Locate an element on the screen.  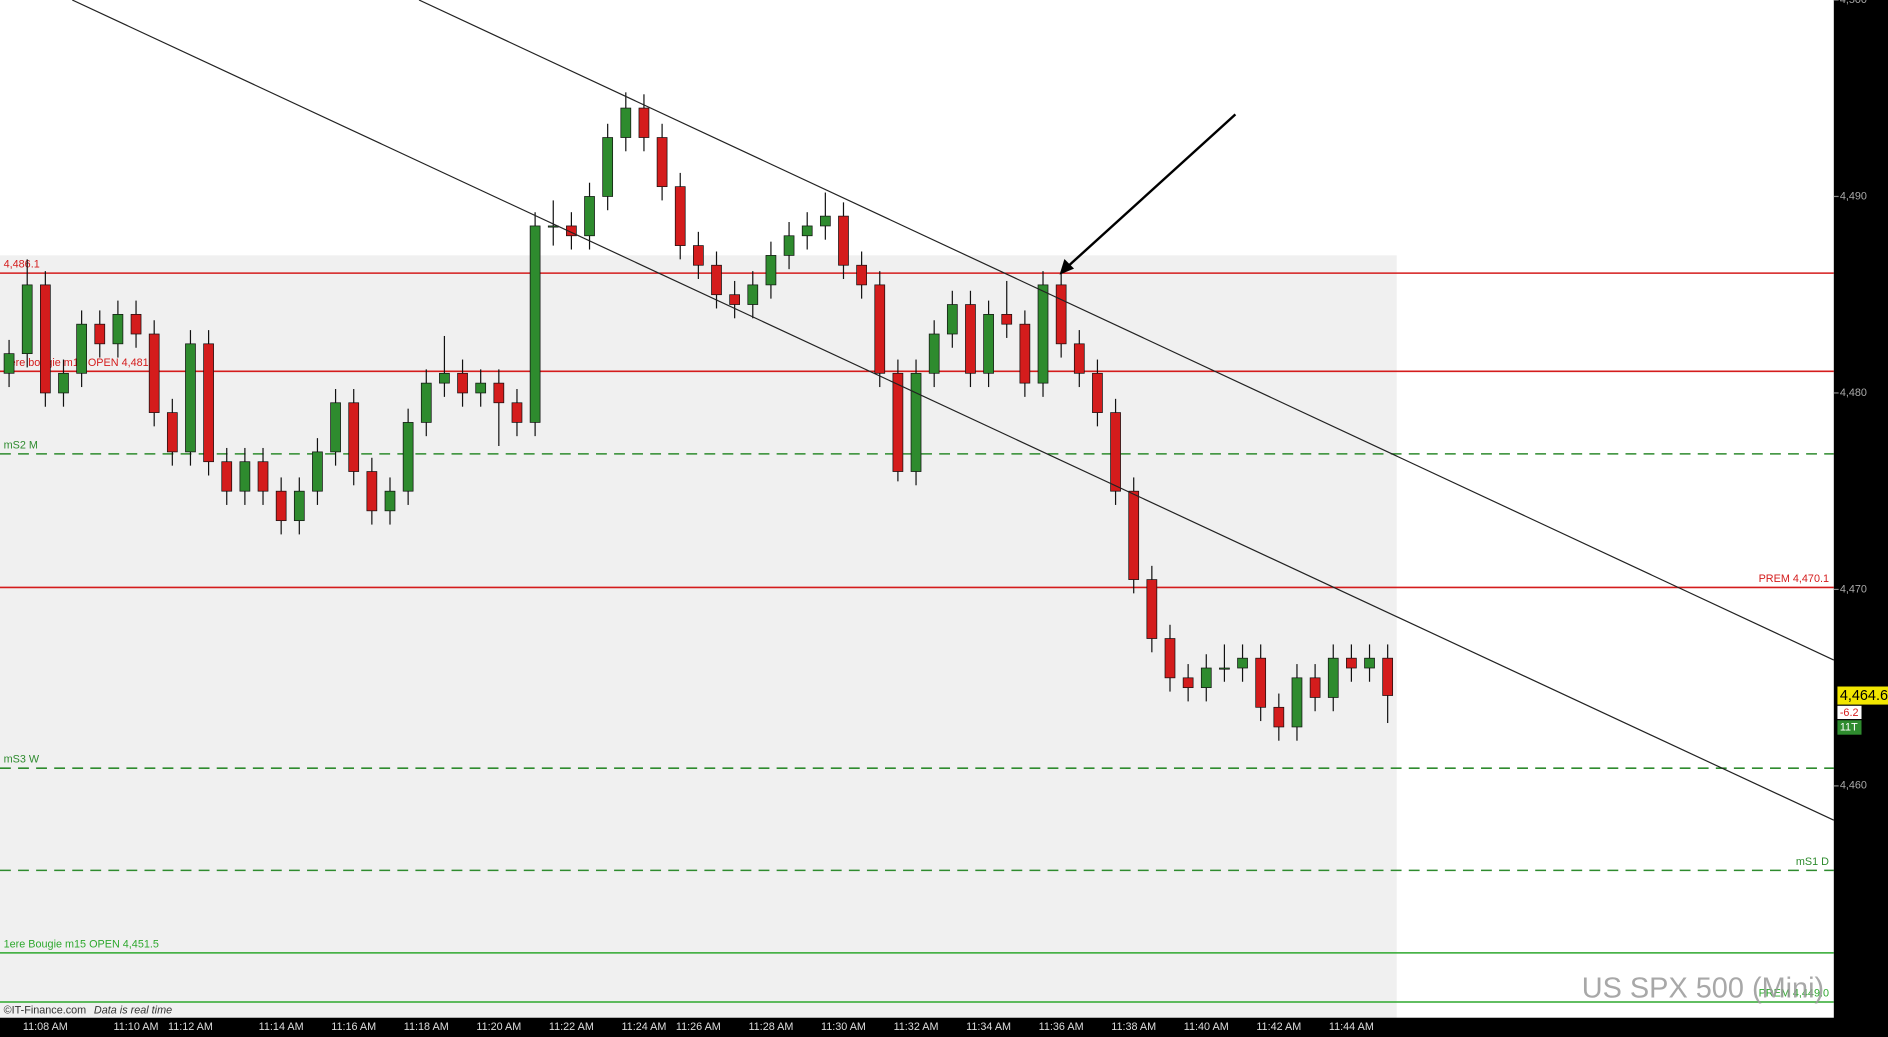
level-label: mS3 W is located at coordinates (22, 760).